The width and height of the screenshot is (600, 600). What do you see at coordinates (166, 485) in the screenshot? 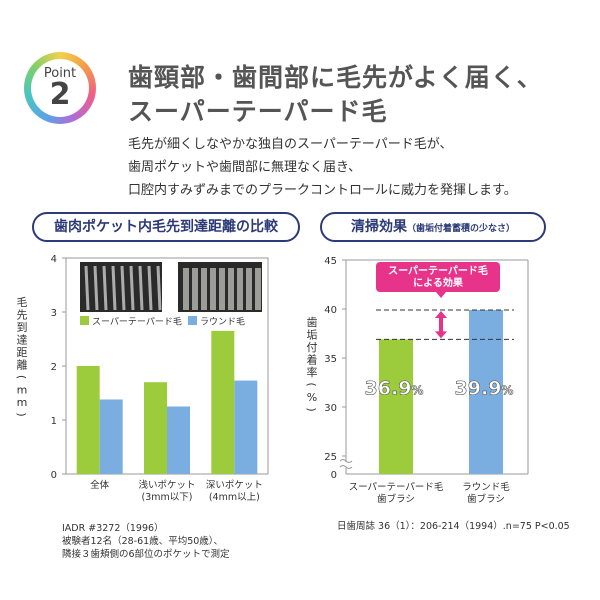
I see `left-x-tick-label: 浅いポケット` at bounding box center [166, 485].